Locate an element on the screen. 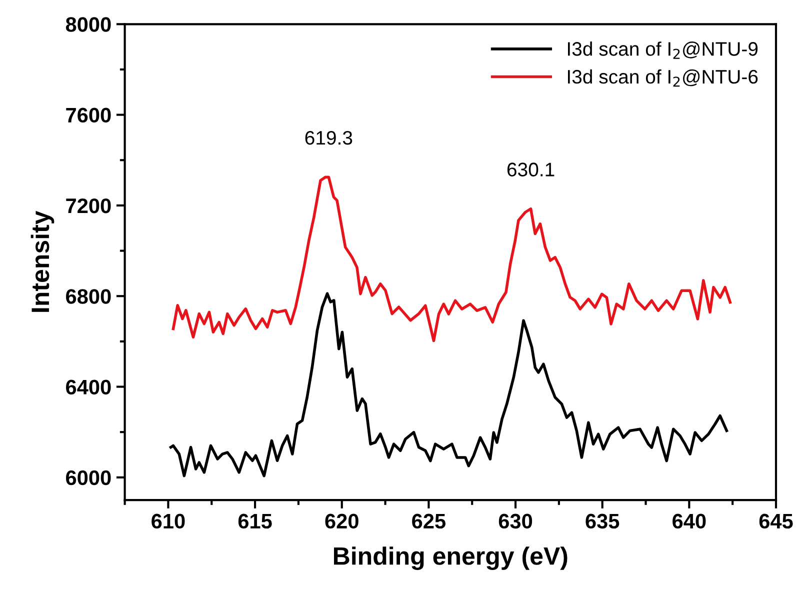 This screenshot has width=800, height=589. y-tick-label: 6000 is located at coordinates (88, 478).